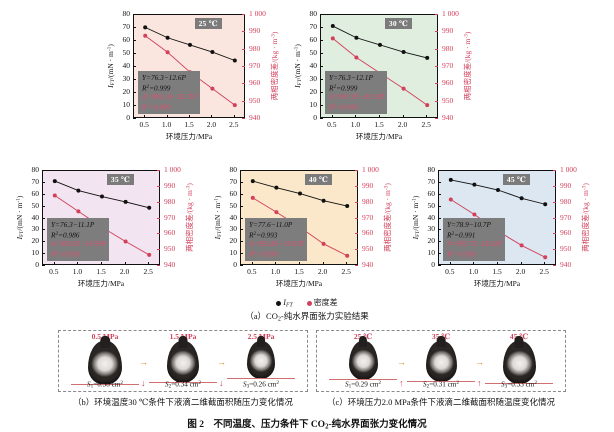  Describe the element at coordinates (469, 224) in the screenshot. I see `annotation-line-0: Y=78.9−10.7P` at that location.